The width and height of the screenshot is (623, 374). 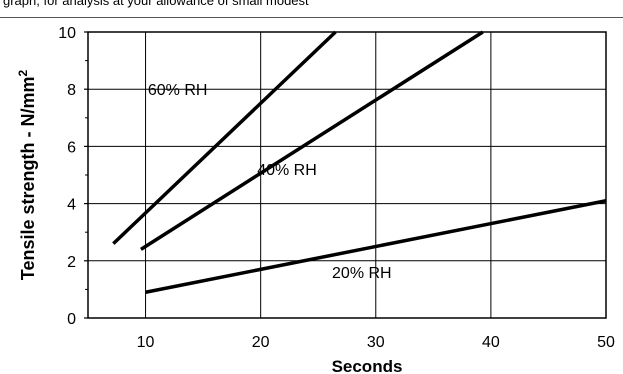 I want to click on y-tick-label: 6, so click(x=71, y=147).